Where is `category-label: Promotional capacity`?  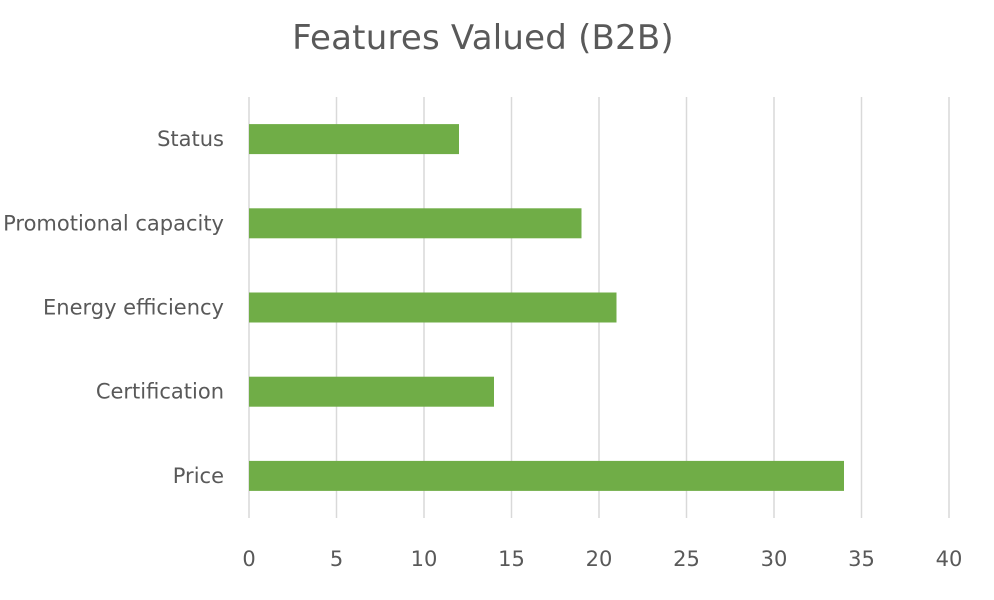 category-label: Promotional capacity is located at coordinates (113, 223).